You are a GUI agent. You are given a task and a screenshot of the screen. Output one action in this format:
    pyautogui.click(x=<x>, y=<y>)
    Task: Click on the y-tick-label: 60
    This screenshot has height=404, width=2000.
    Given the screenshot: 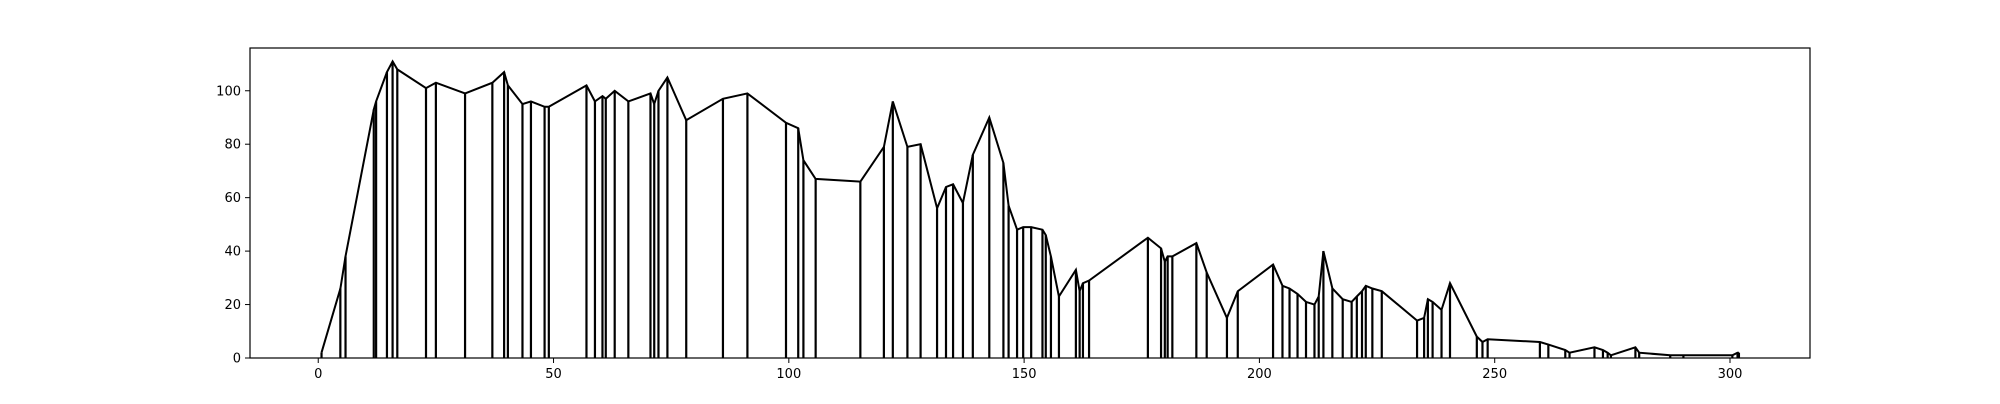 What is the action you would take?
    pyautogui.click(x=232, y=198)
    